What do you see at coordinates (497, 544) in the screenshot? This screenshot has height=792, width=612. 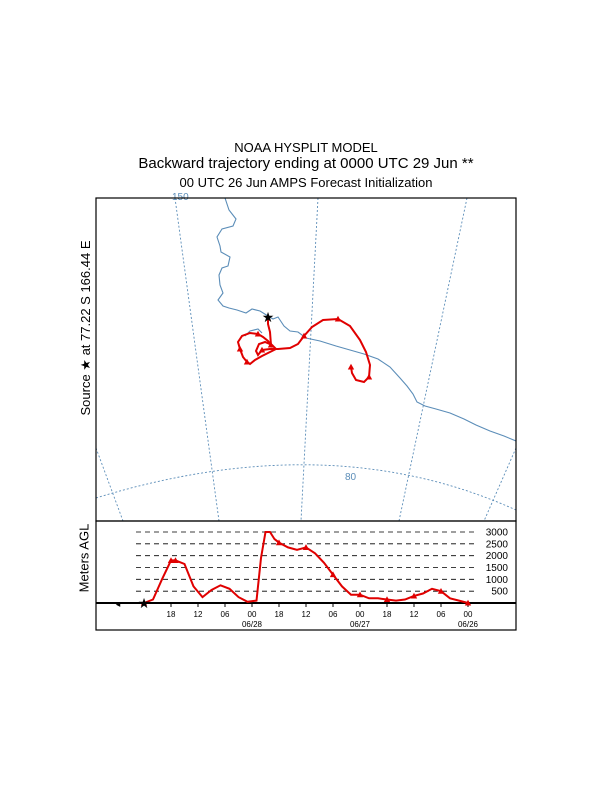 I see `height-tick-label: 2500` at bounding box center [497, 544].